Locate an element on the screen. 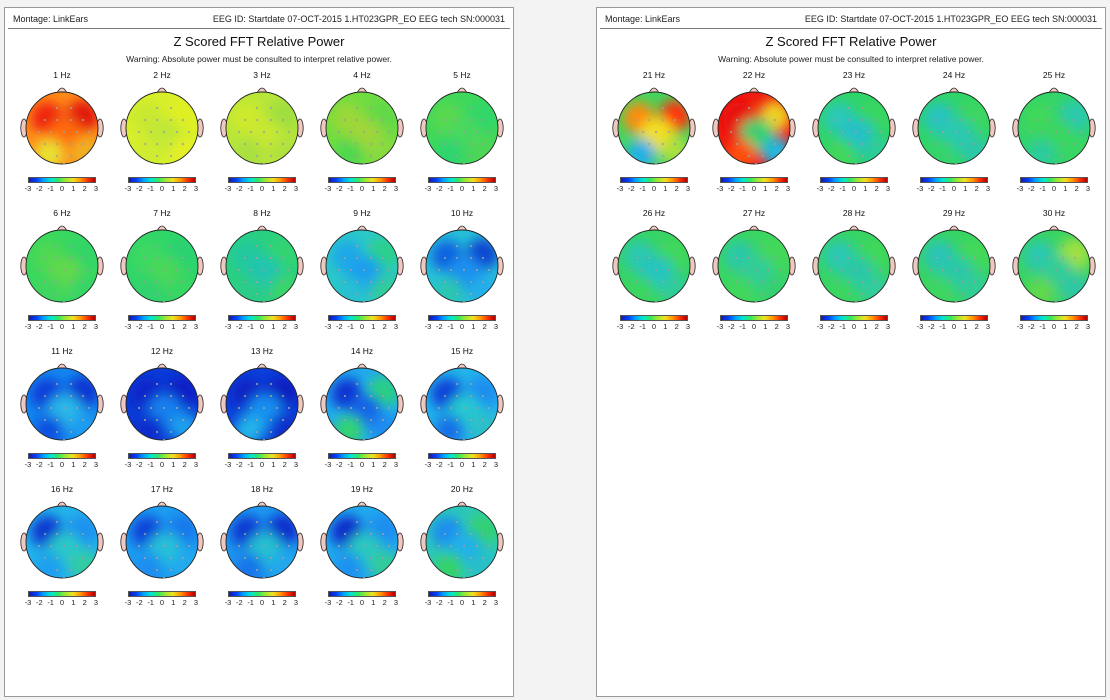 The width and height of the screenshot is (1110, 700). topomap-4-hz: 4 Hz -3 -2 -1 0 1 2 3 is located at coordinates (362, 137).